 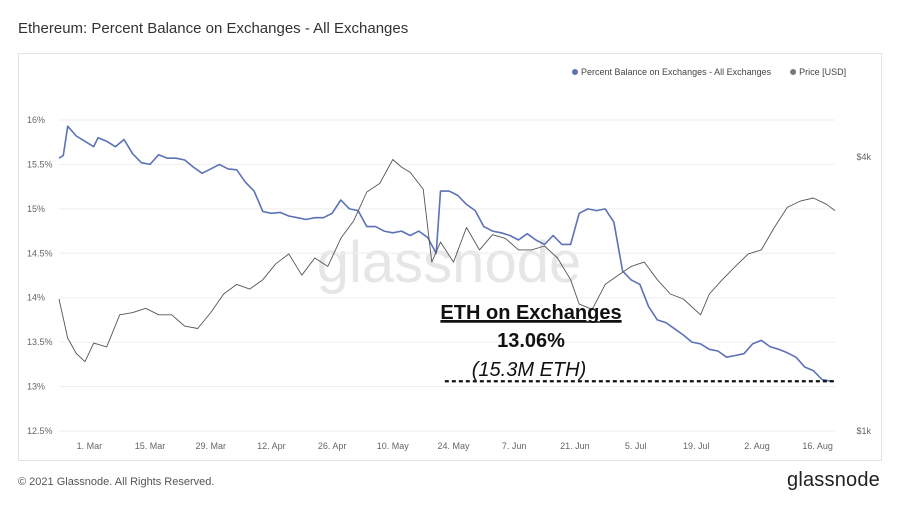 What do you see at coordinates (393, 446) in the screenshot?
I see `x-tick-label: 10. May` at bounding box center [393, 446].